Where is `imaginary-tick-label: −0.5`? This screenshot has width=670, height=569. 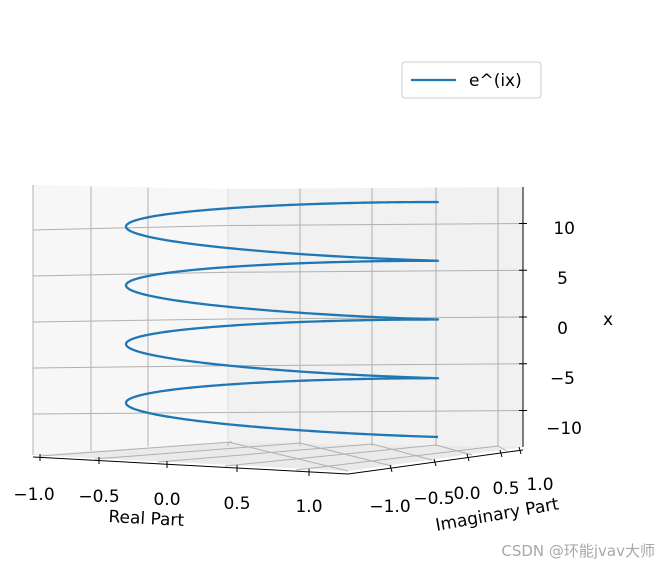
imaginary-tick-label: −0.5 is located at coordinates (433, 499).